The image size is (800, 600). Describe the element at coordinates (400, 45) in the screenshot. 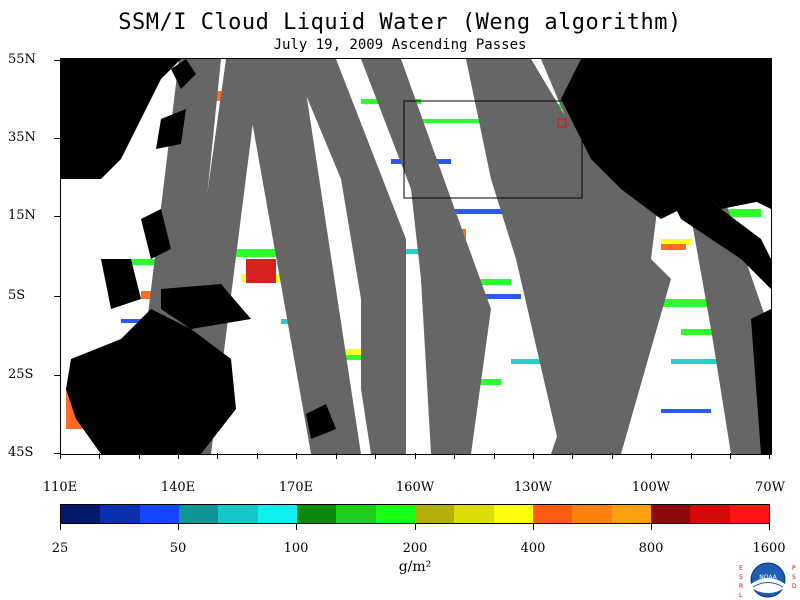

I see `chart-subtitle: July 19, 2009 Ascending Passes` at that location.